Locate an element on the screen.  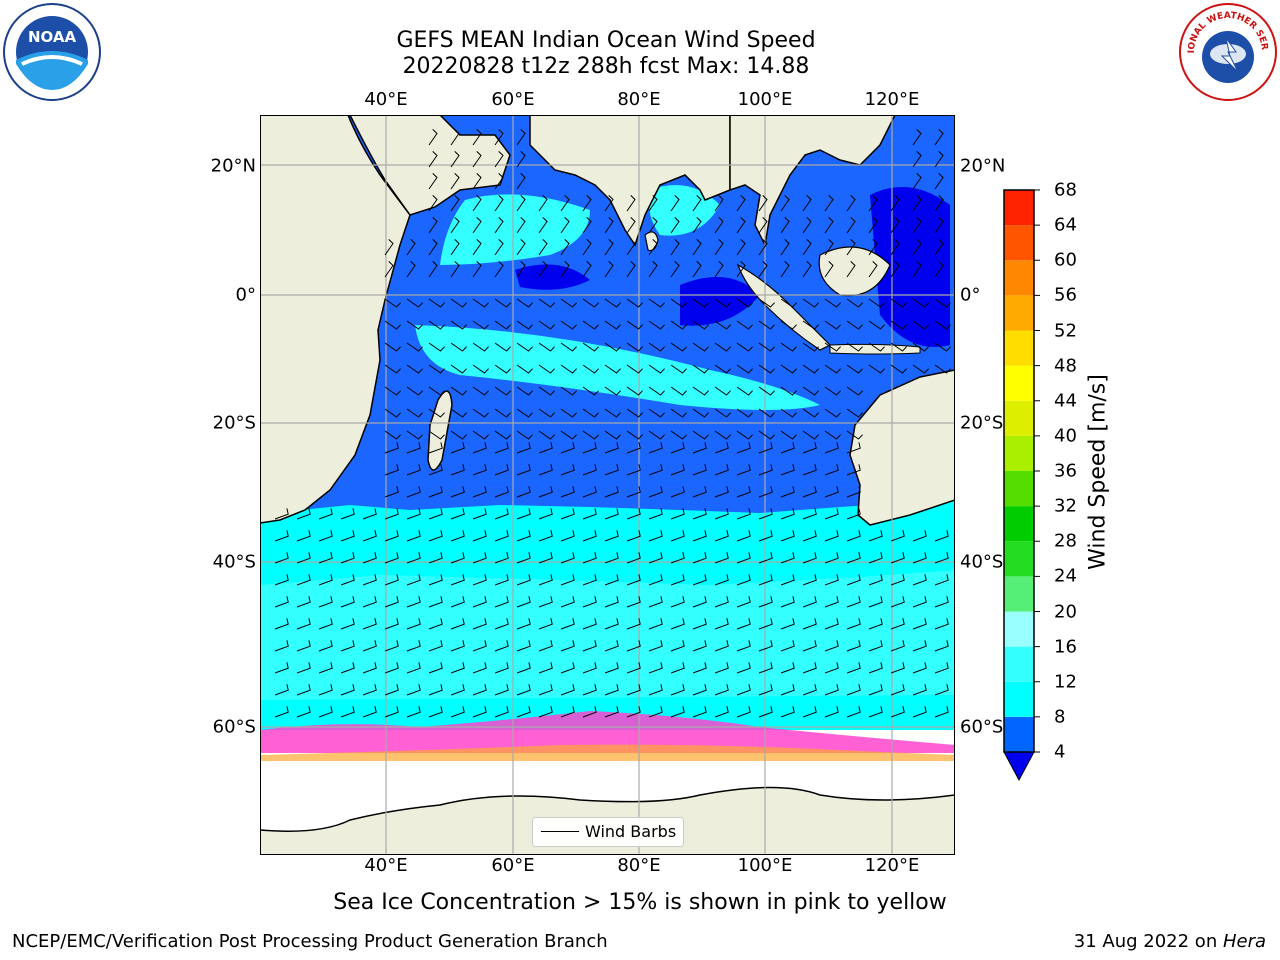
land-africa is located at coordinates (335, 319).